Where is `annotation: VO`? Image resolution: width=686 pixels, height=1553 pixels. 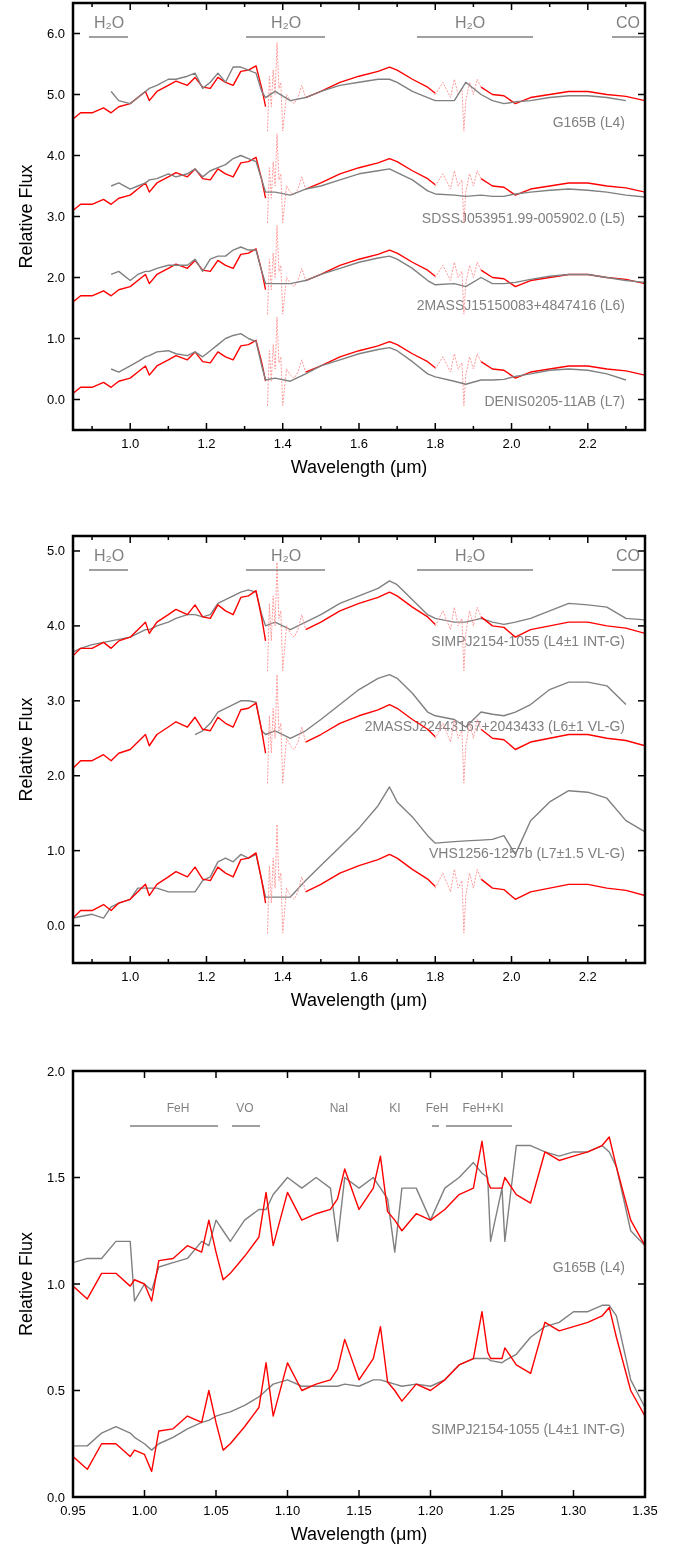
annotation: VO is located at coordinates (245, 1108).